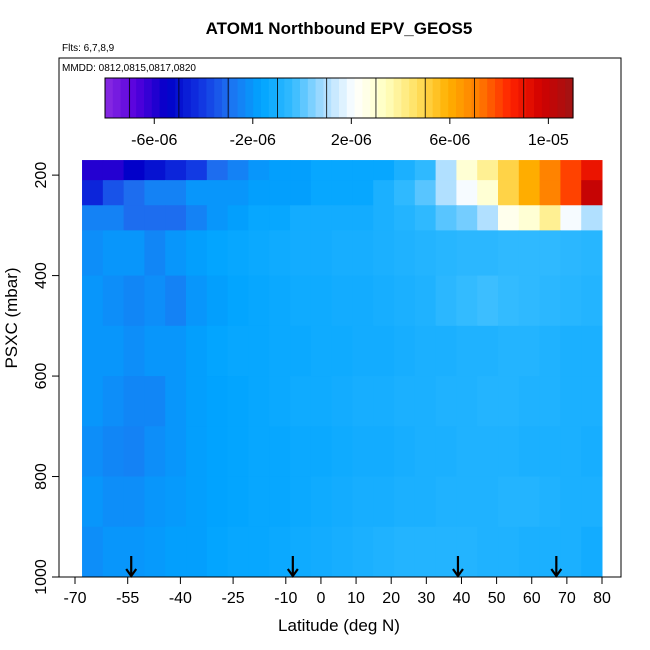  Describe the element at coordinates (88, 48) in the screenshot. I see `flights-subtitle: Flts: 6,7,8,9` at that location.